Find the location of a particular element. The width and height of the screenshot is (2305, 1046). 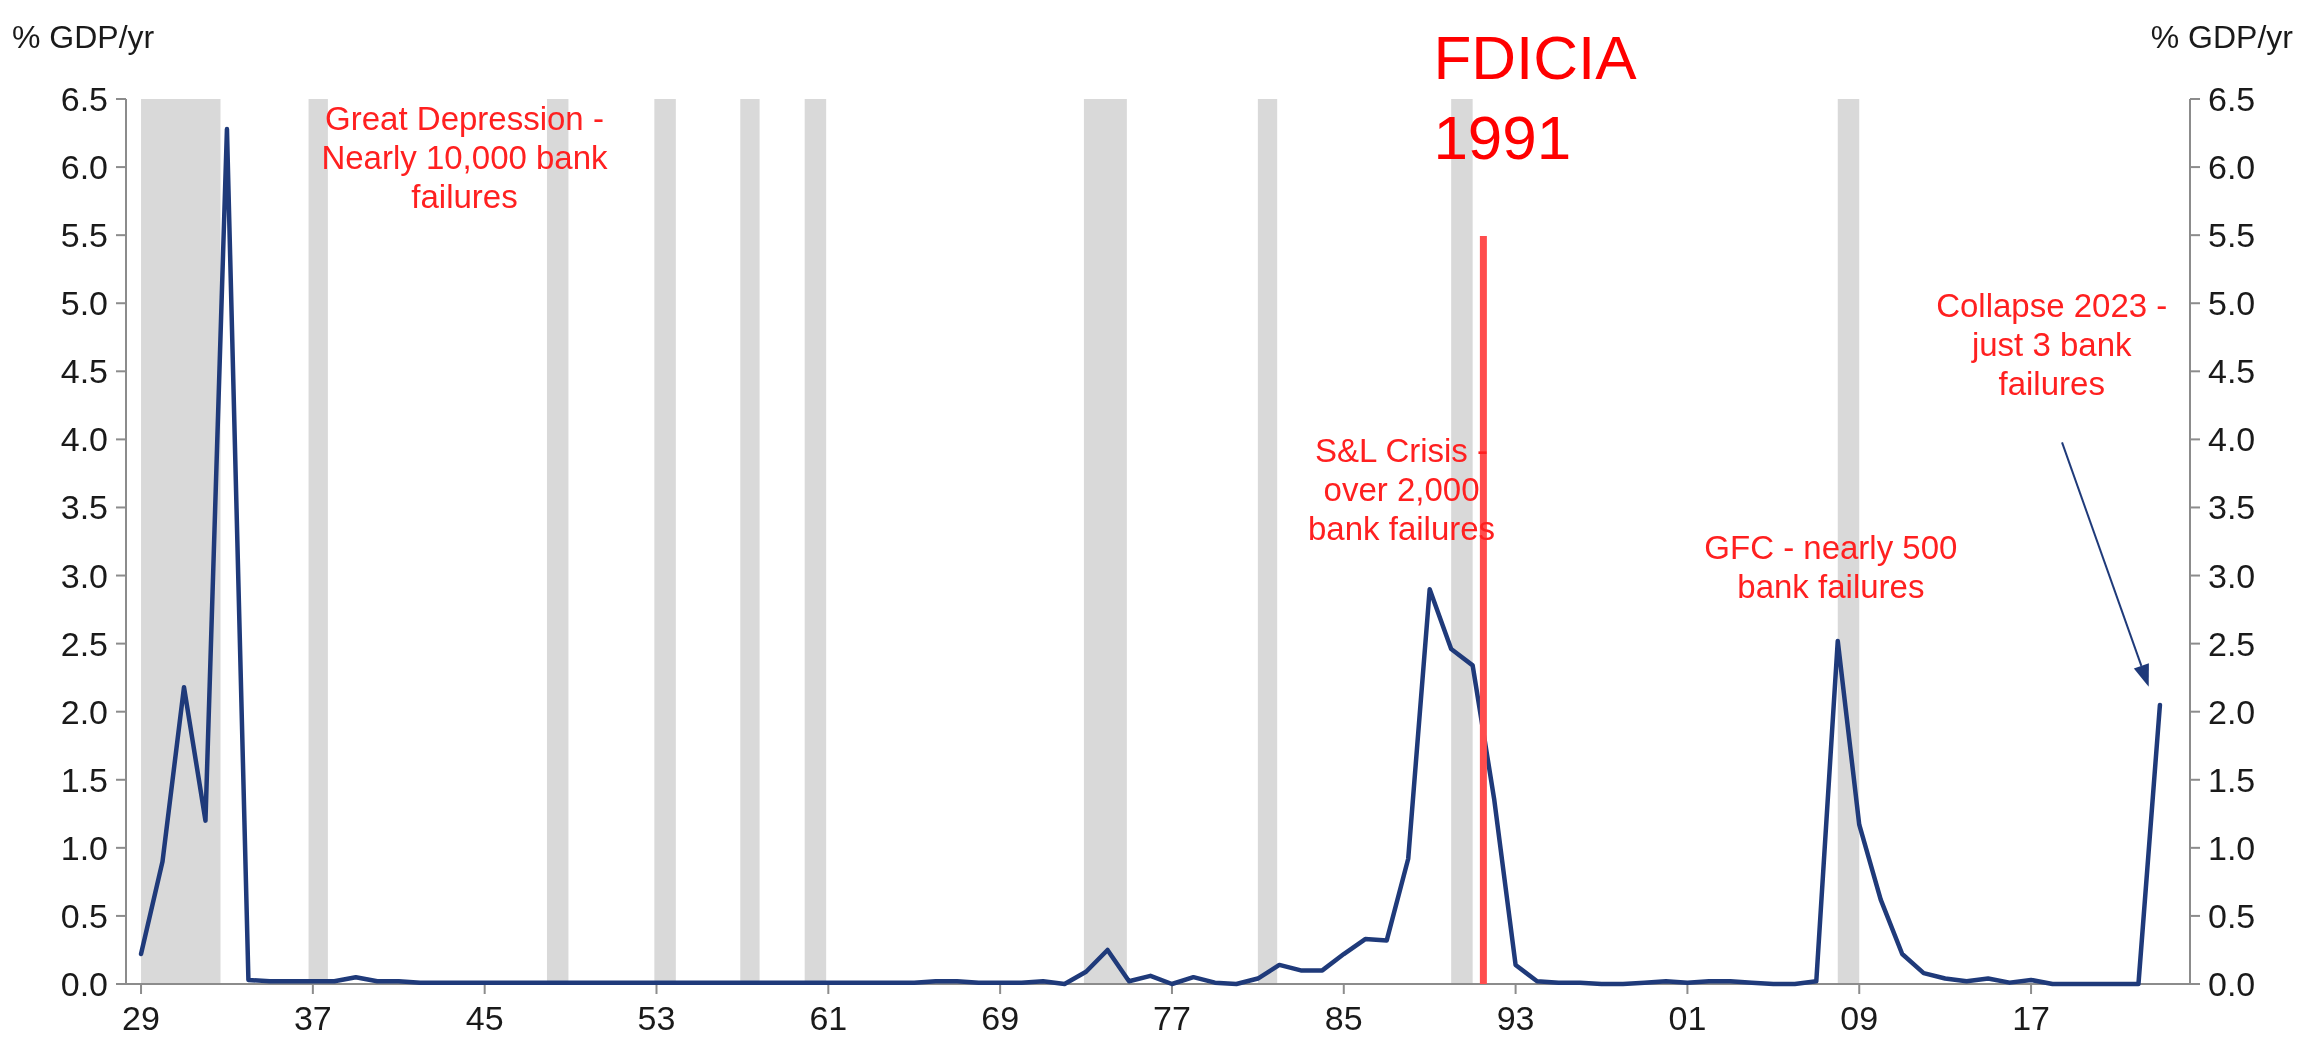

y-tick-label: 3.0 is located at coordinates (84, 575).